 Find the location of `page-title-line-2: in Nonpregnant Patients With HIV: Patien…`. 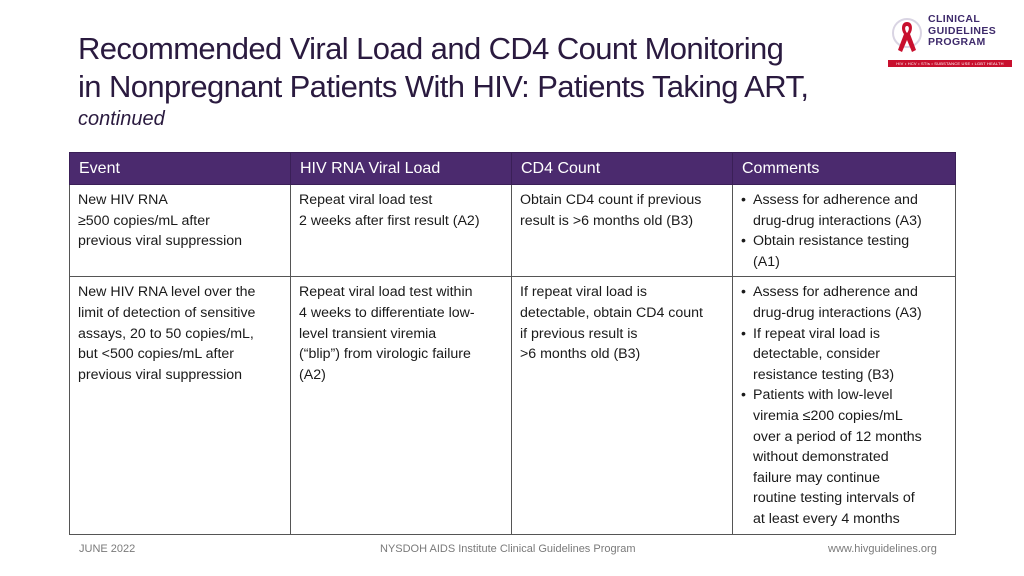

page-title-line-2: in Nonpregnant Patients With HIV: Patien… is located at coordinates (443, 86).